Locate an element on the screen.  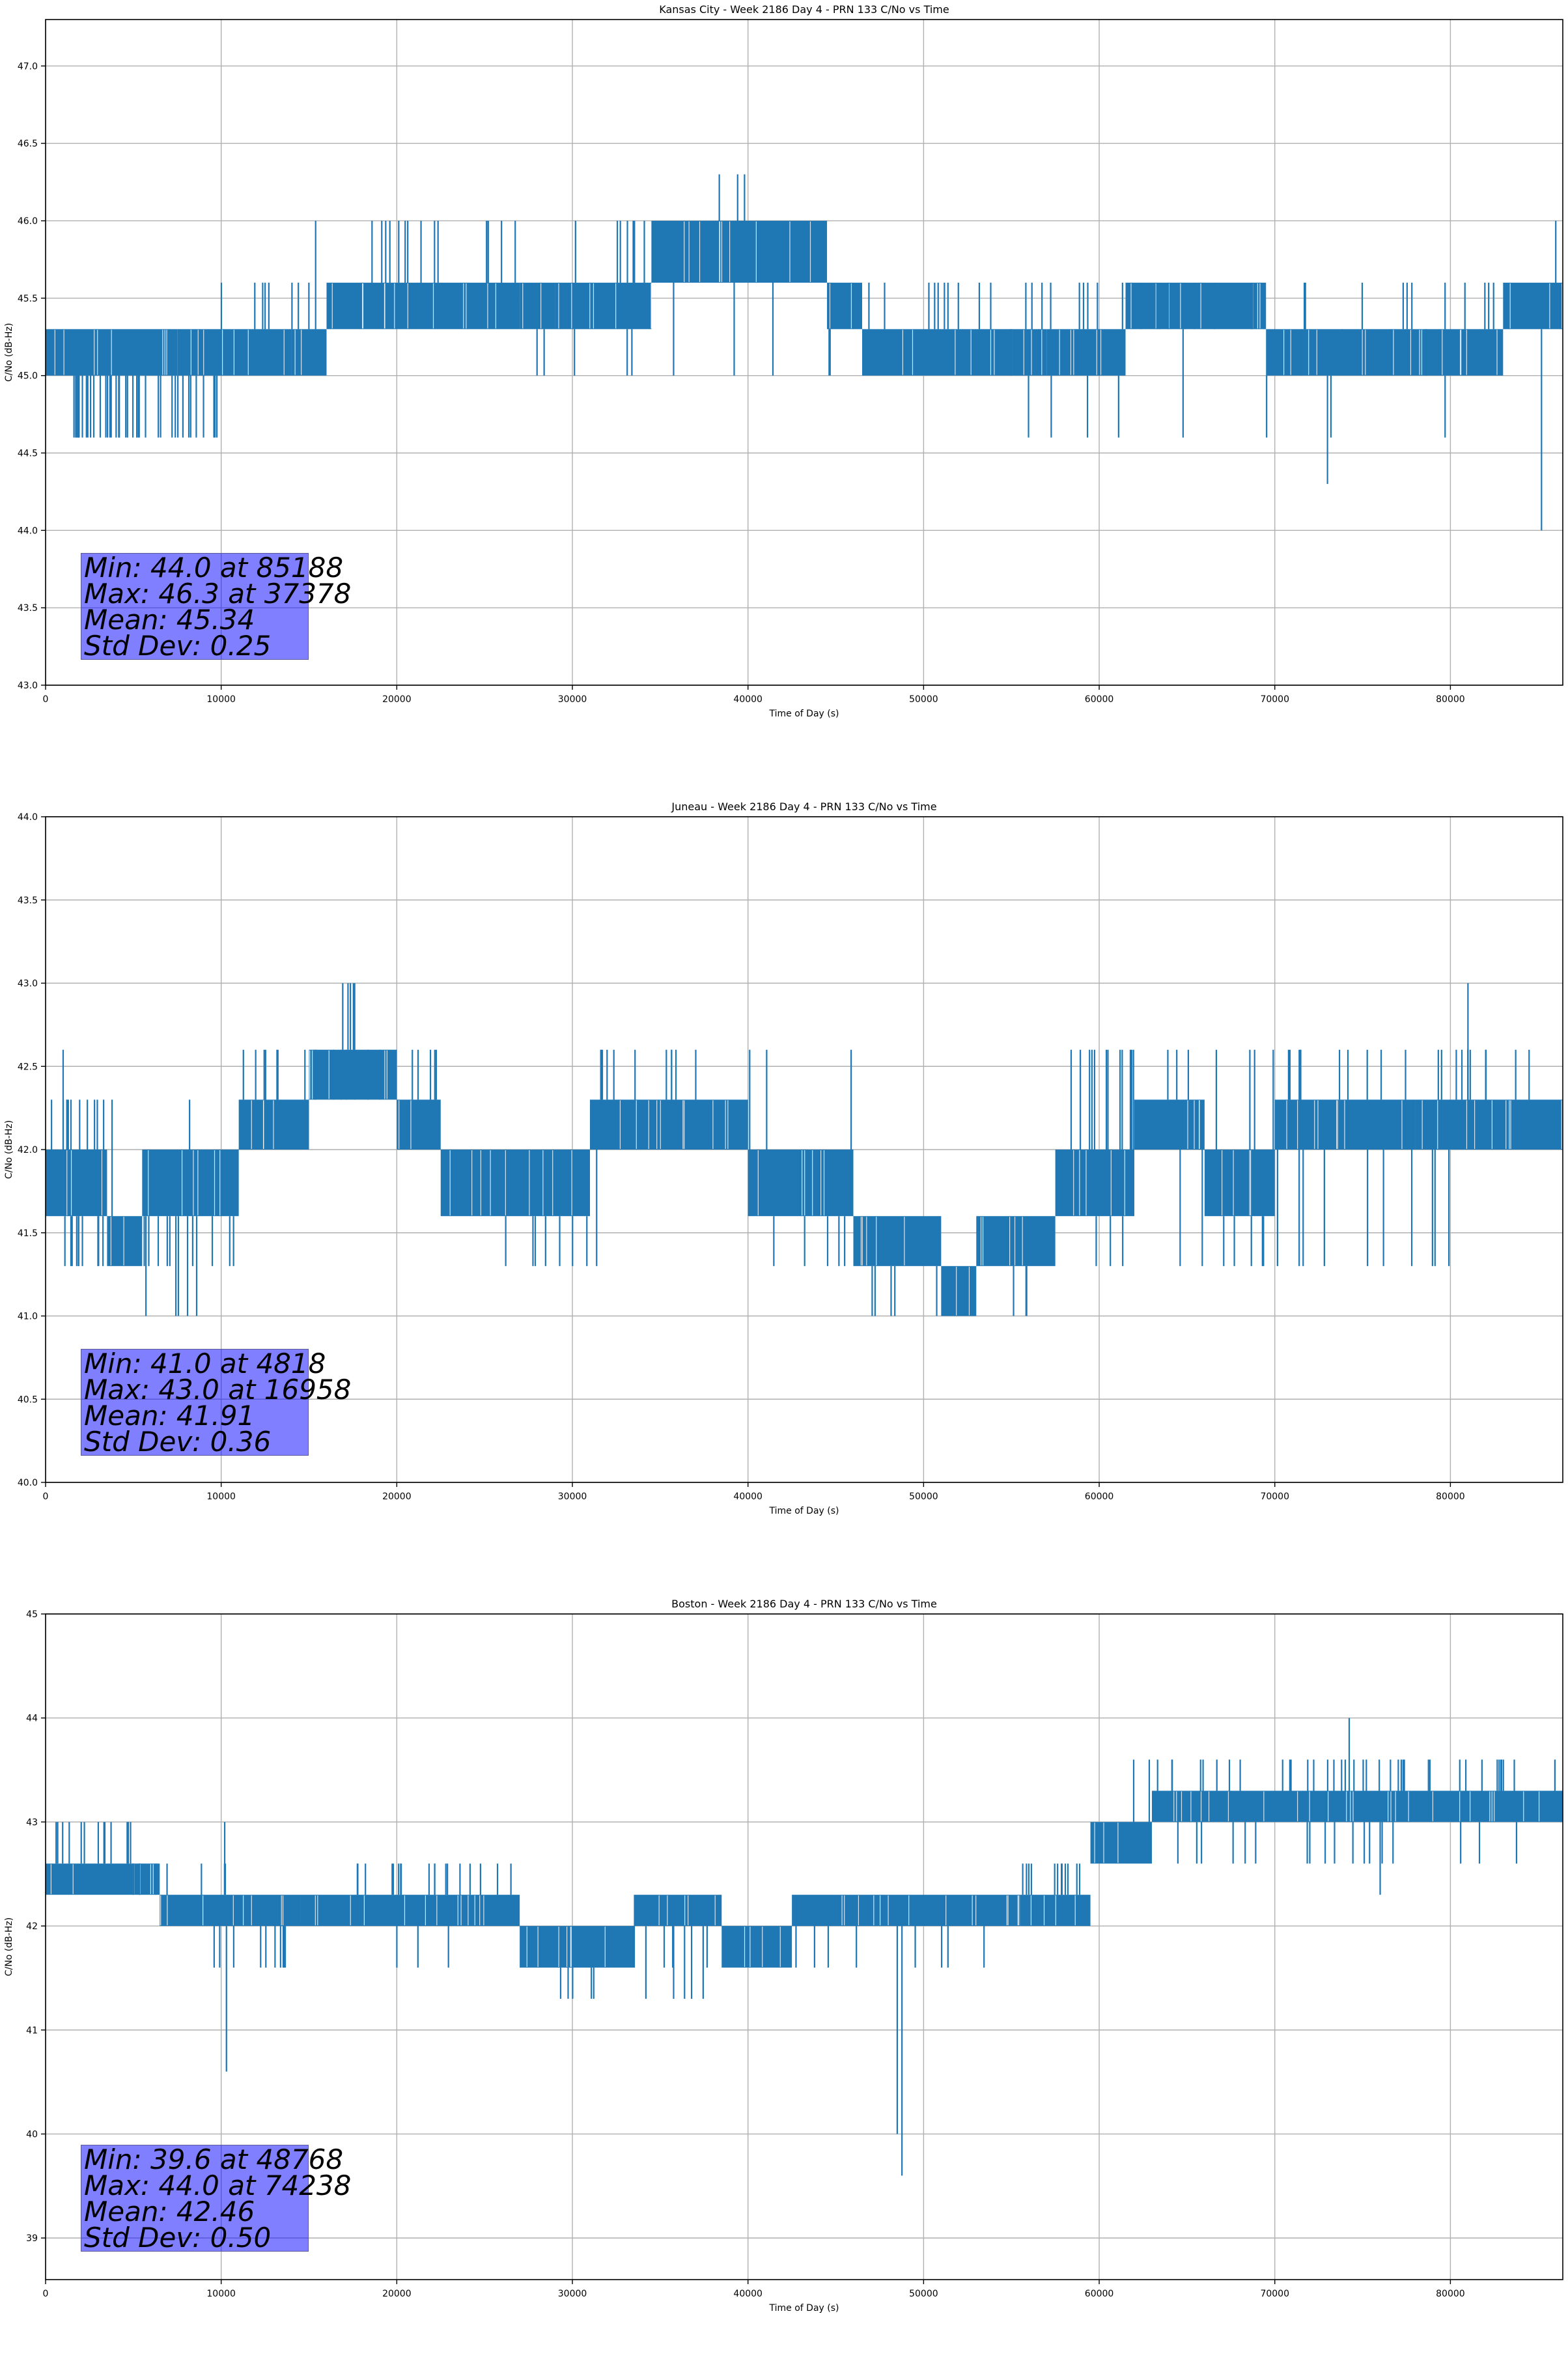
stats-min: Min: 39.6 at 48768 is located at coordinates (214, 2159).